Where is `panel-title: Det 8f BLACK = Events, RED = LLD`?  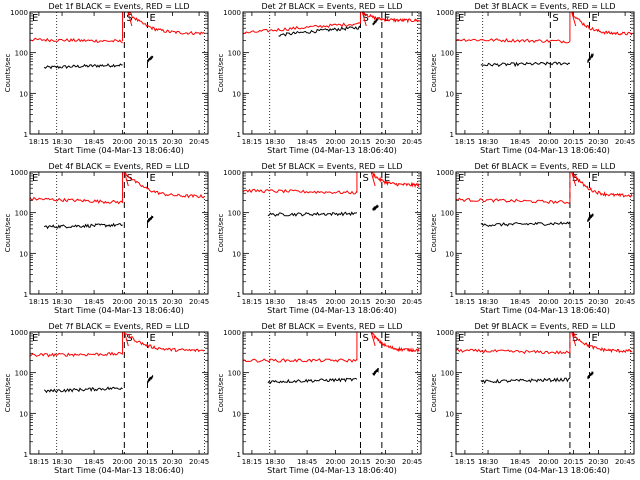
panel-title: Det 8f BLACK = Events, RED = LLD is located at coordinates (331, 326).